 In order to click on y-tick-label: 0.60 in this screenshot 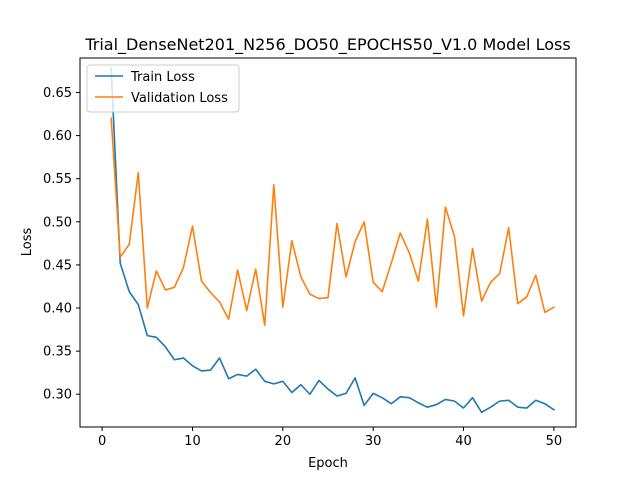, I will do `click(57, 136)`.